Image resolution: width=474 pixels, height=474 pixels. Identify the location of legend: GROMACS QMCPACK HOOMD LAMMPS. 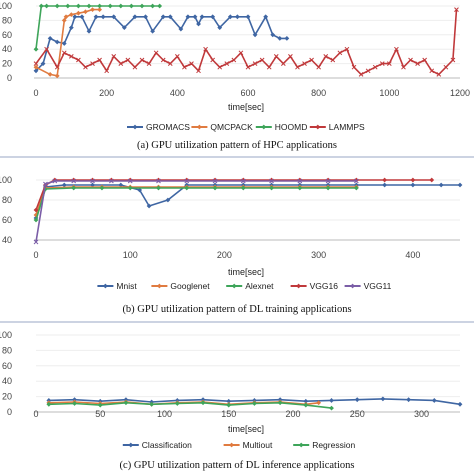
(246, 127).